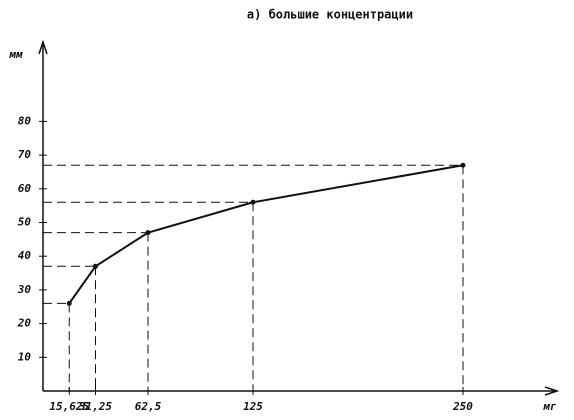 The image size is (574, 420). I want to click on y-tick-label: 60, so click(25, 188).